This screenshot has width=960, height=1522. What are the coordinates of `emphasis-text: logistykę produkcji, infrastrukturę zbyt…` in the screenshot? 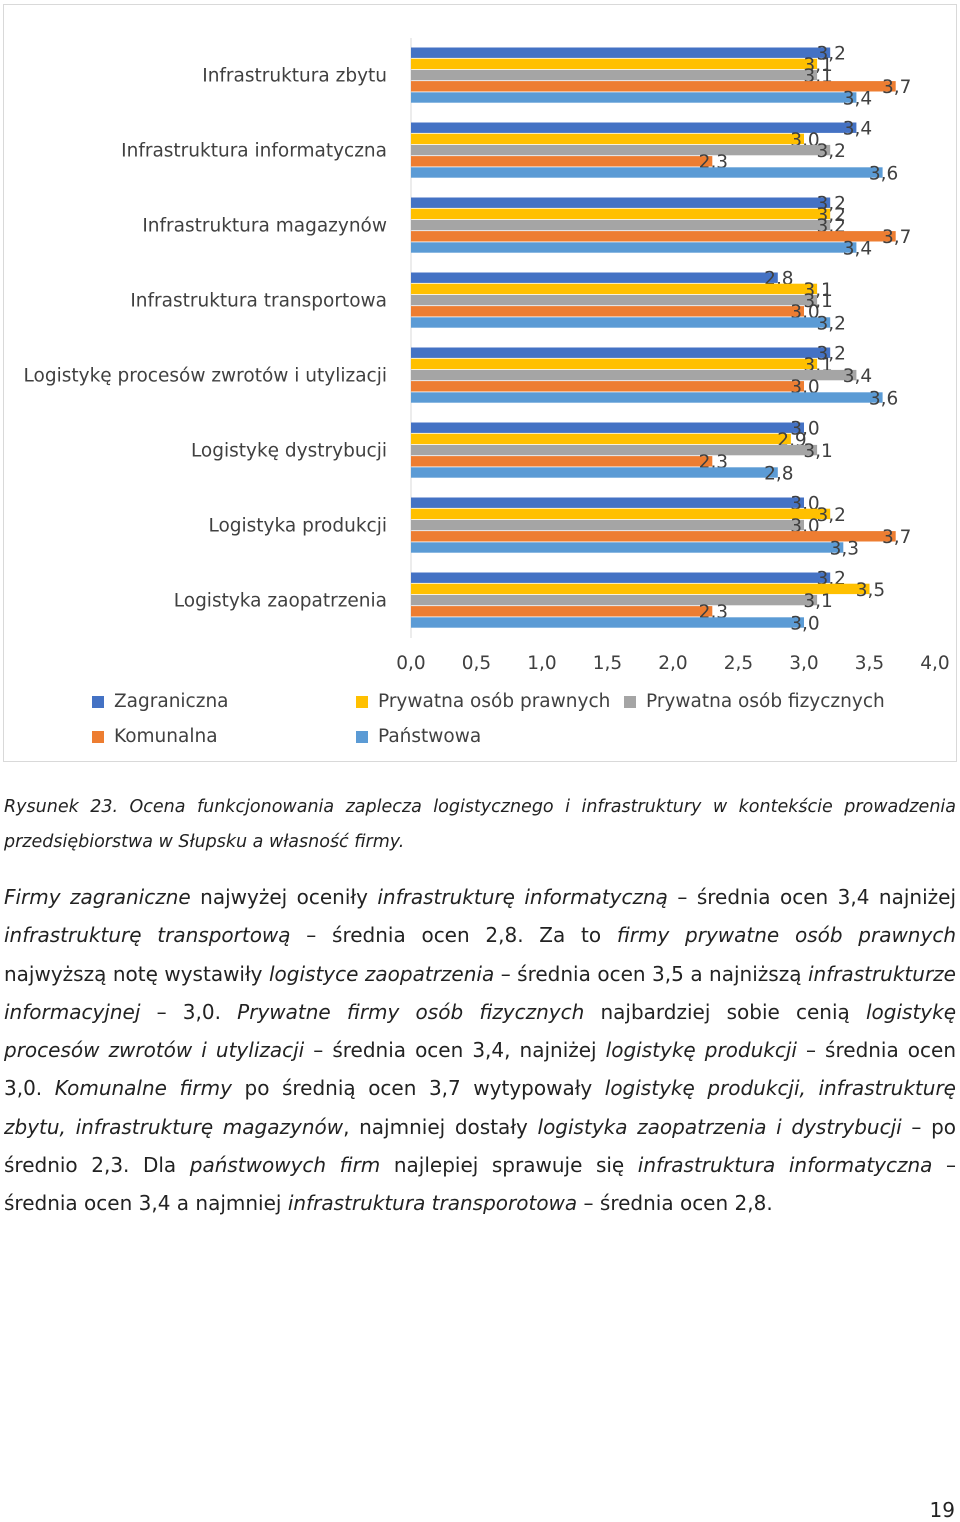 It's located at (480, 1107).